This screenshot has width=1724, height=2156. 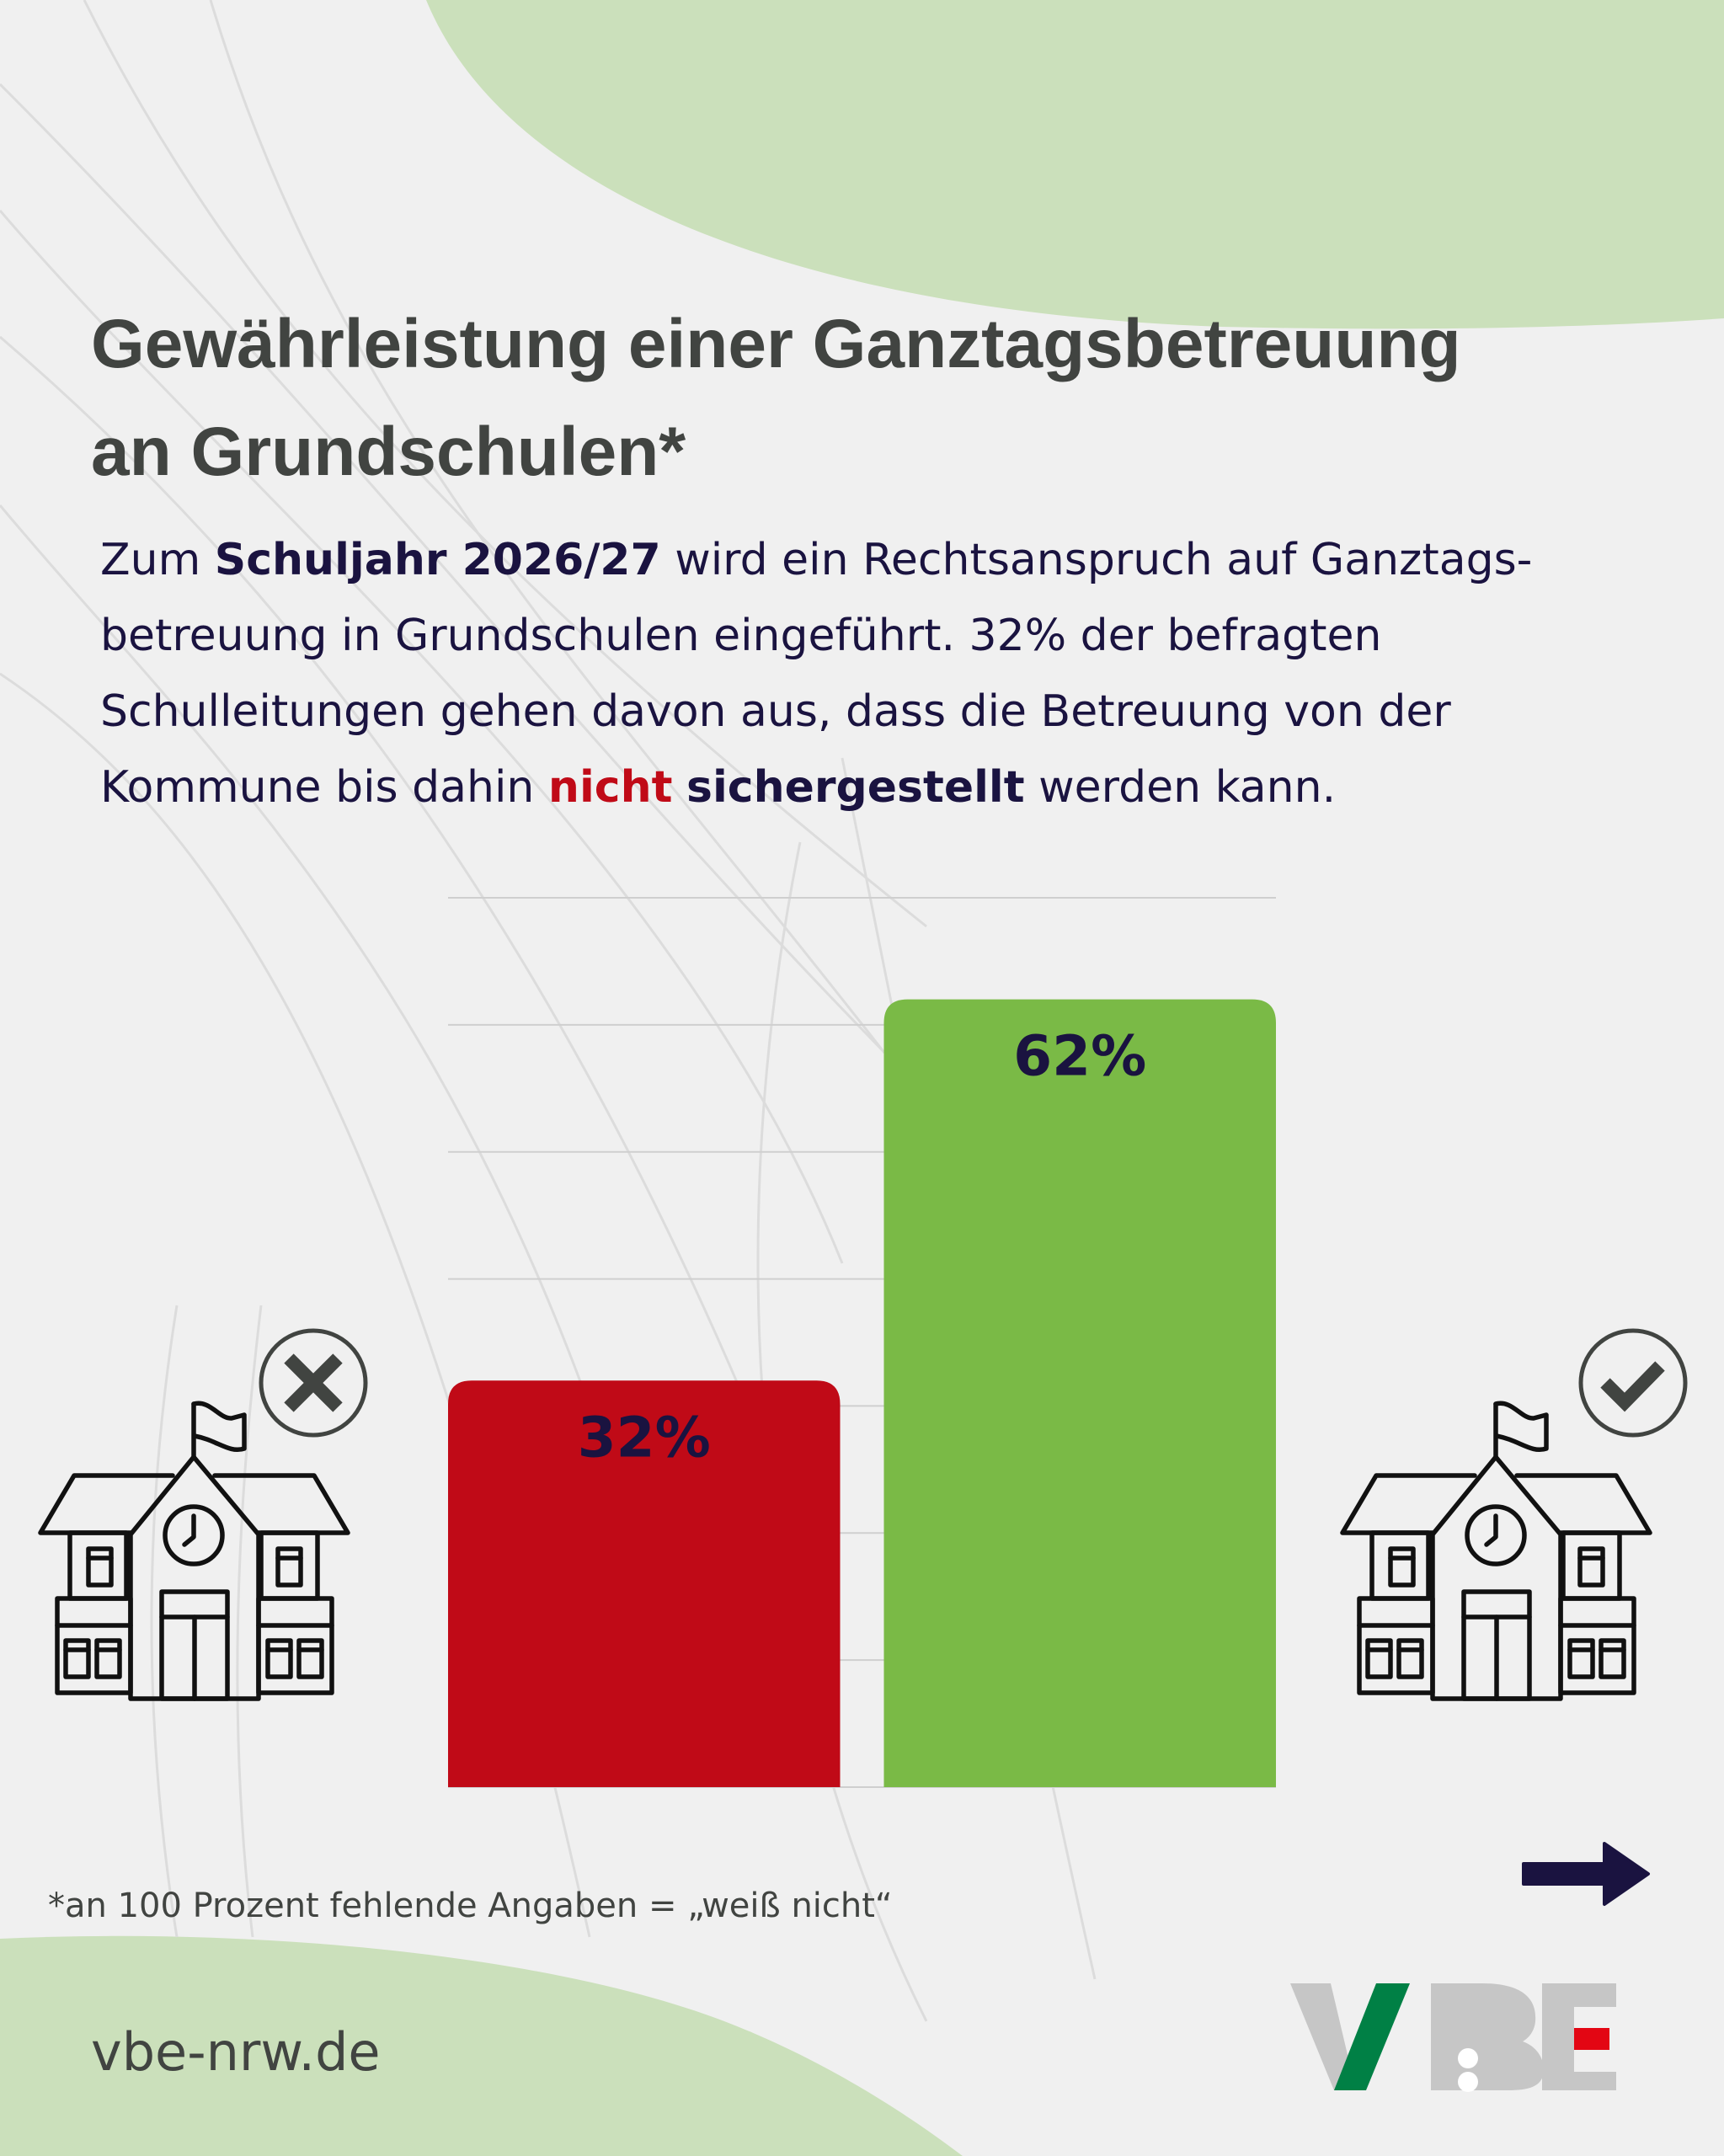 I want to click on chart-data-labels: 32% 62%, so click(x=862, y=1247).